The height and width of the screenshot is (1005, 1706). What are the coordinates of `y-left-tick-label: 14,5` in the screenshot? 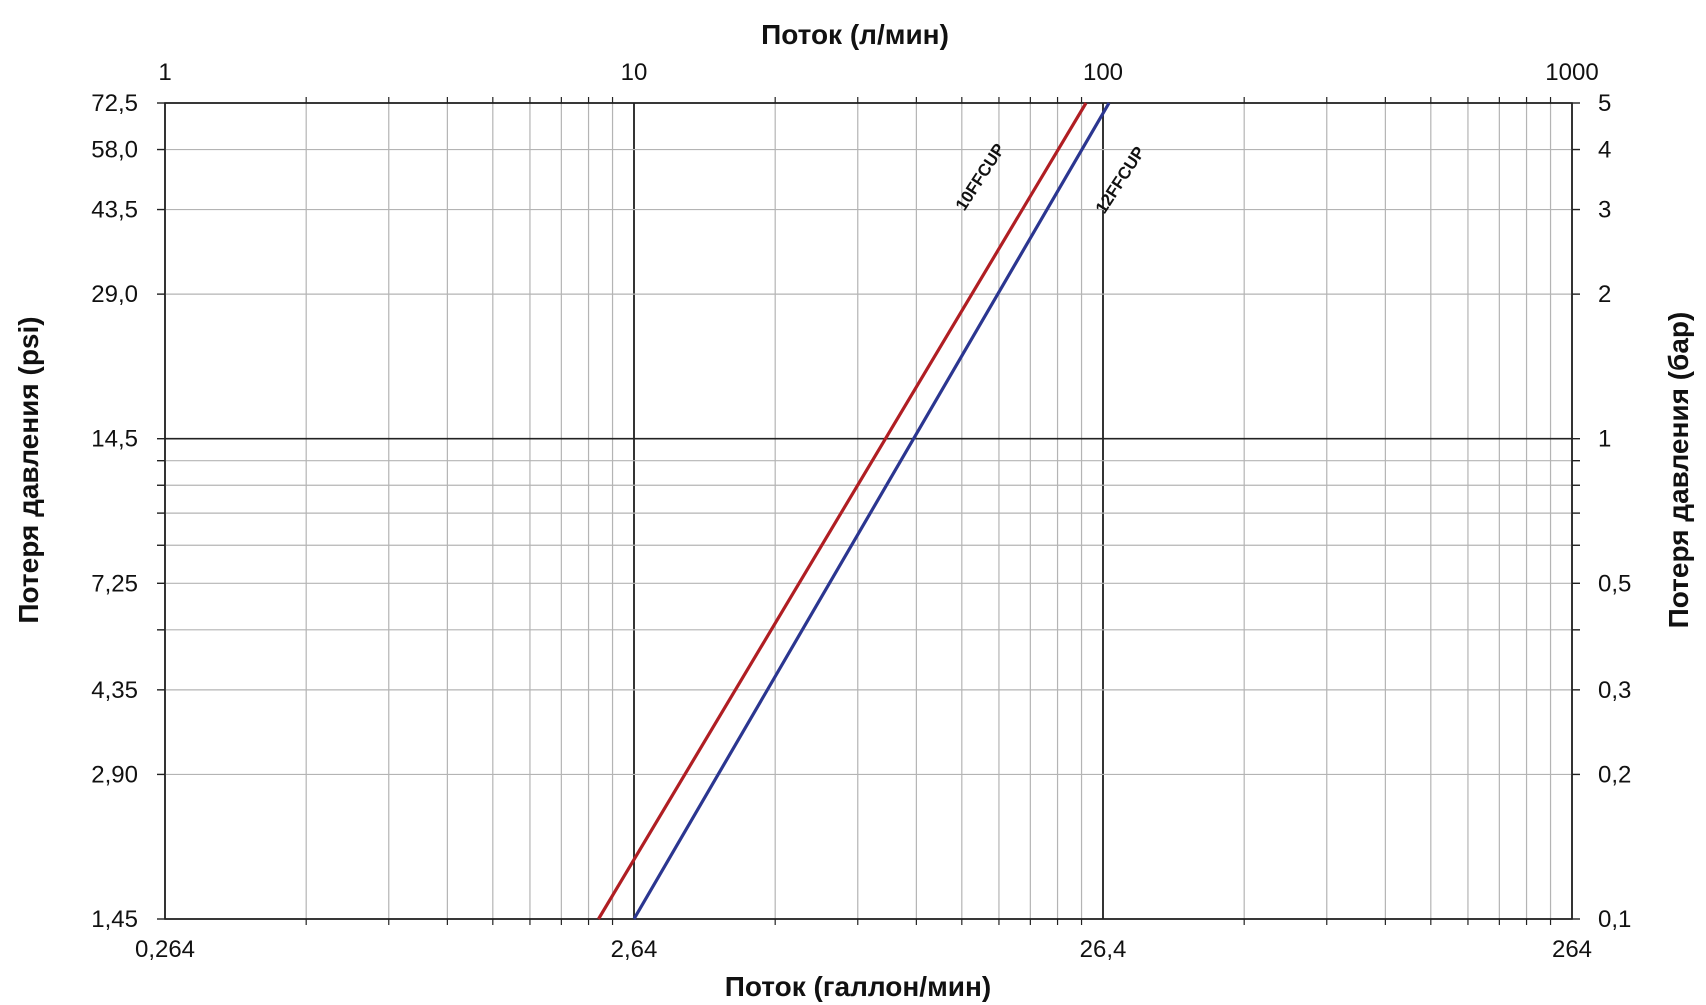 It's located at (114, 439).